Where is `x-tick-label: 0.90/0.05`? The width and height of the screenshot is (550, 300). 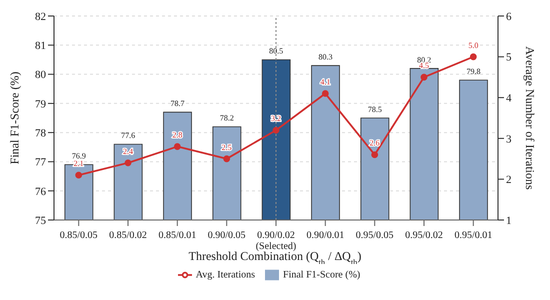
x-tick-label: 0.90/0.05 is located at coordinates (227, 235).